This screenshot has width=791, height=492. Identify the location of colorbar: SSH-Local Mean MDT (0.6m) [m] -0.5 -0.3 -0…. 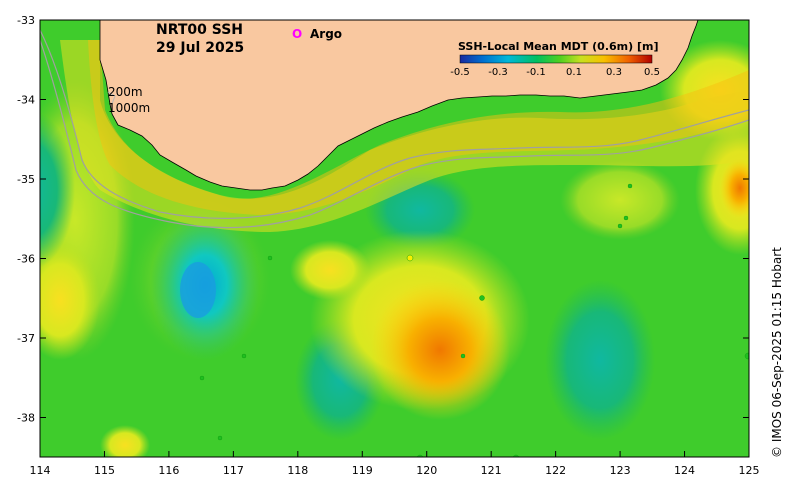
(555, 59).